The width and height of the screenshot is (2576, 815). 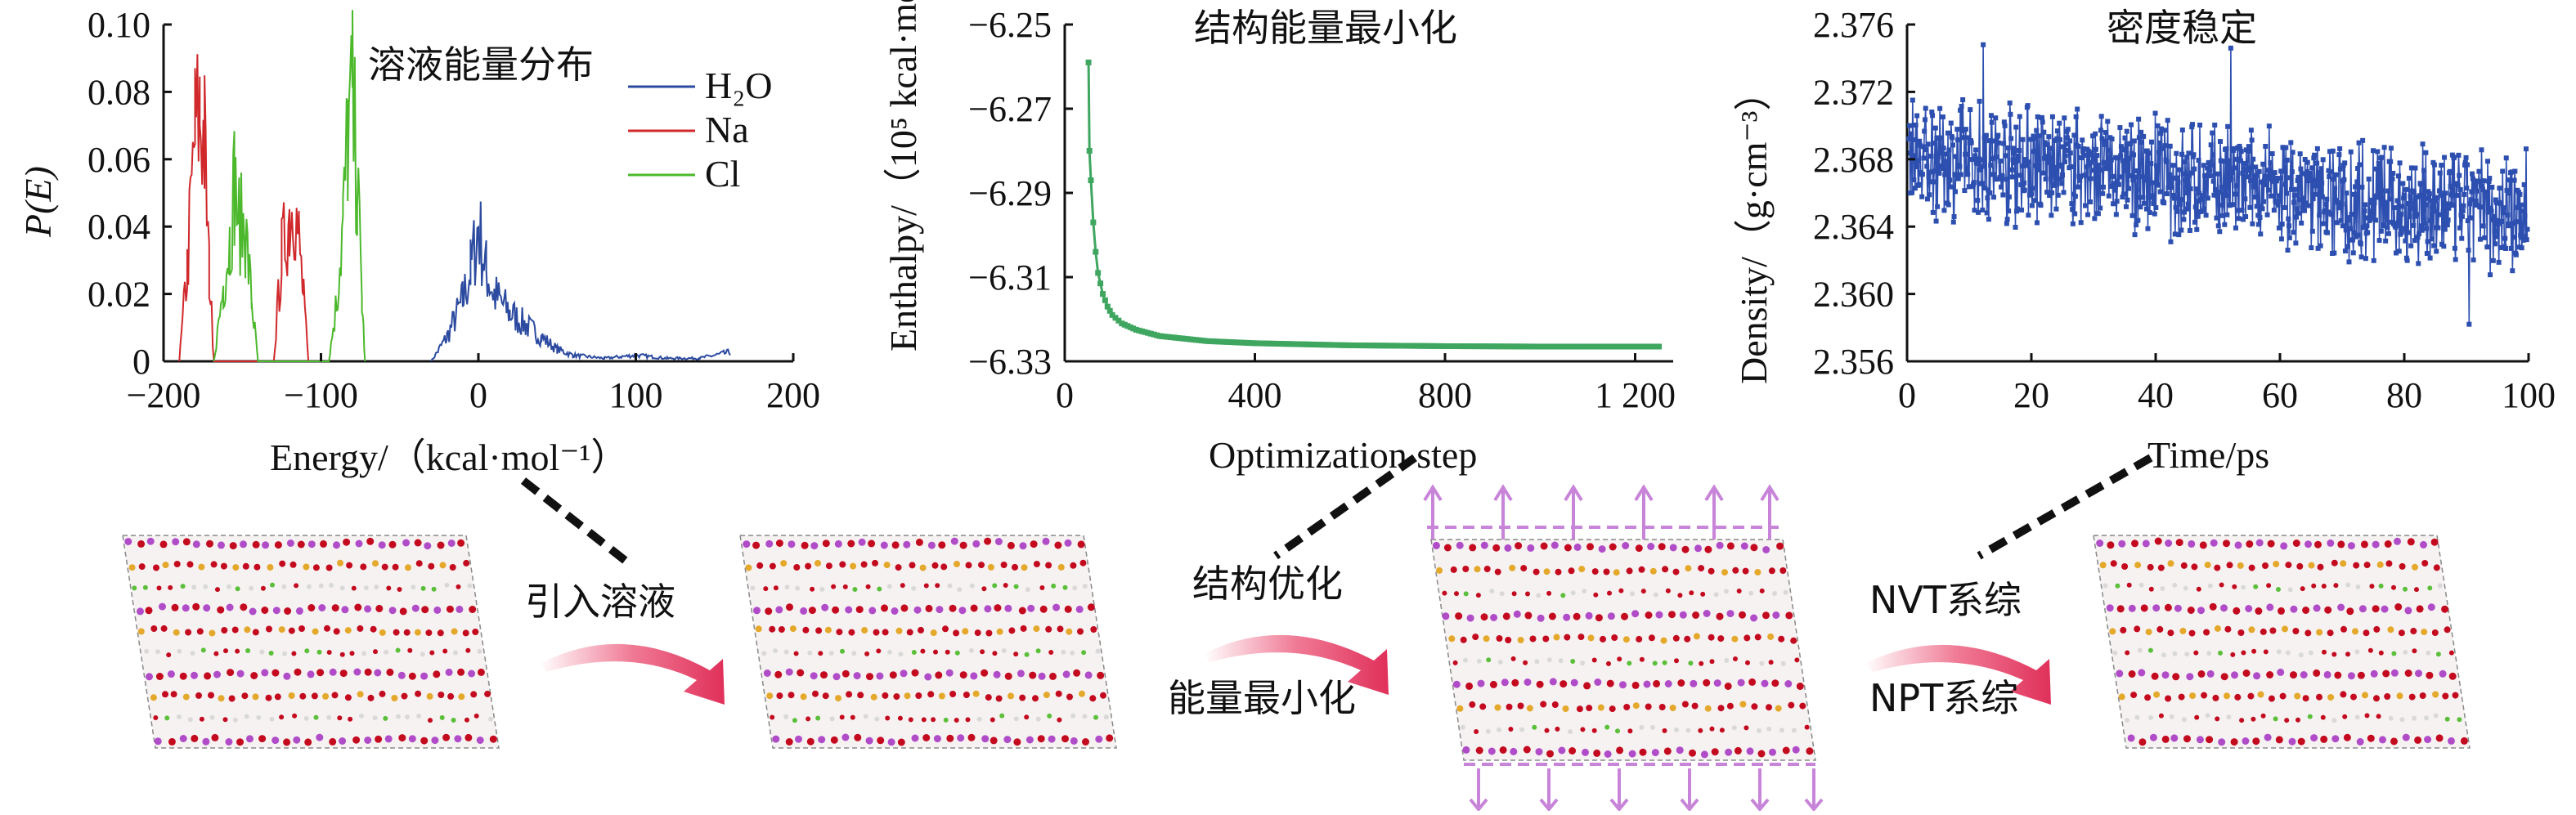 What do you see at coordinates (1853, 227) in the screenshot?
I see `y-tick-label: 2.364` at bounding box center [1853, 227].